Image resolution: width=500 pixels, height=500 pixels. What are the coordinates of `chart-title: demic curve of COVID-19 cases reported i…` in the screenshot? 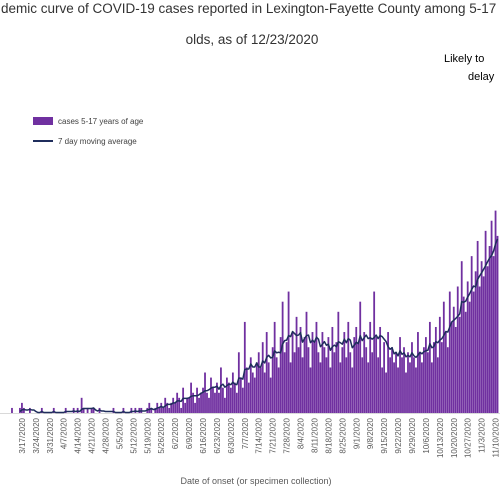 It's located at (248, 8).